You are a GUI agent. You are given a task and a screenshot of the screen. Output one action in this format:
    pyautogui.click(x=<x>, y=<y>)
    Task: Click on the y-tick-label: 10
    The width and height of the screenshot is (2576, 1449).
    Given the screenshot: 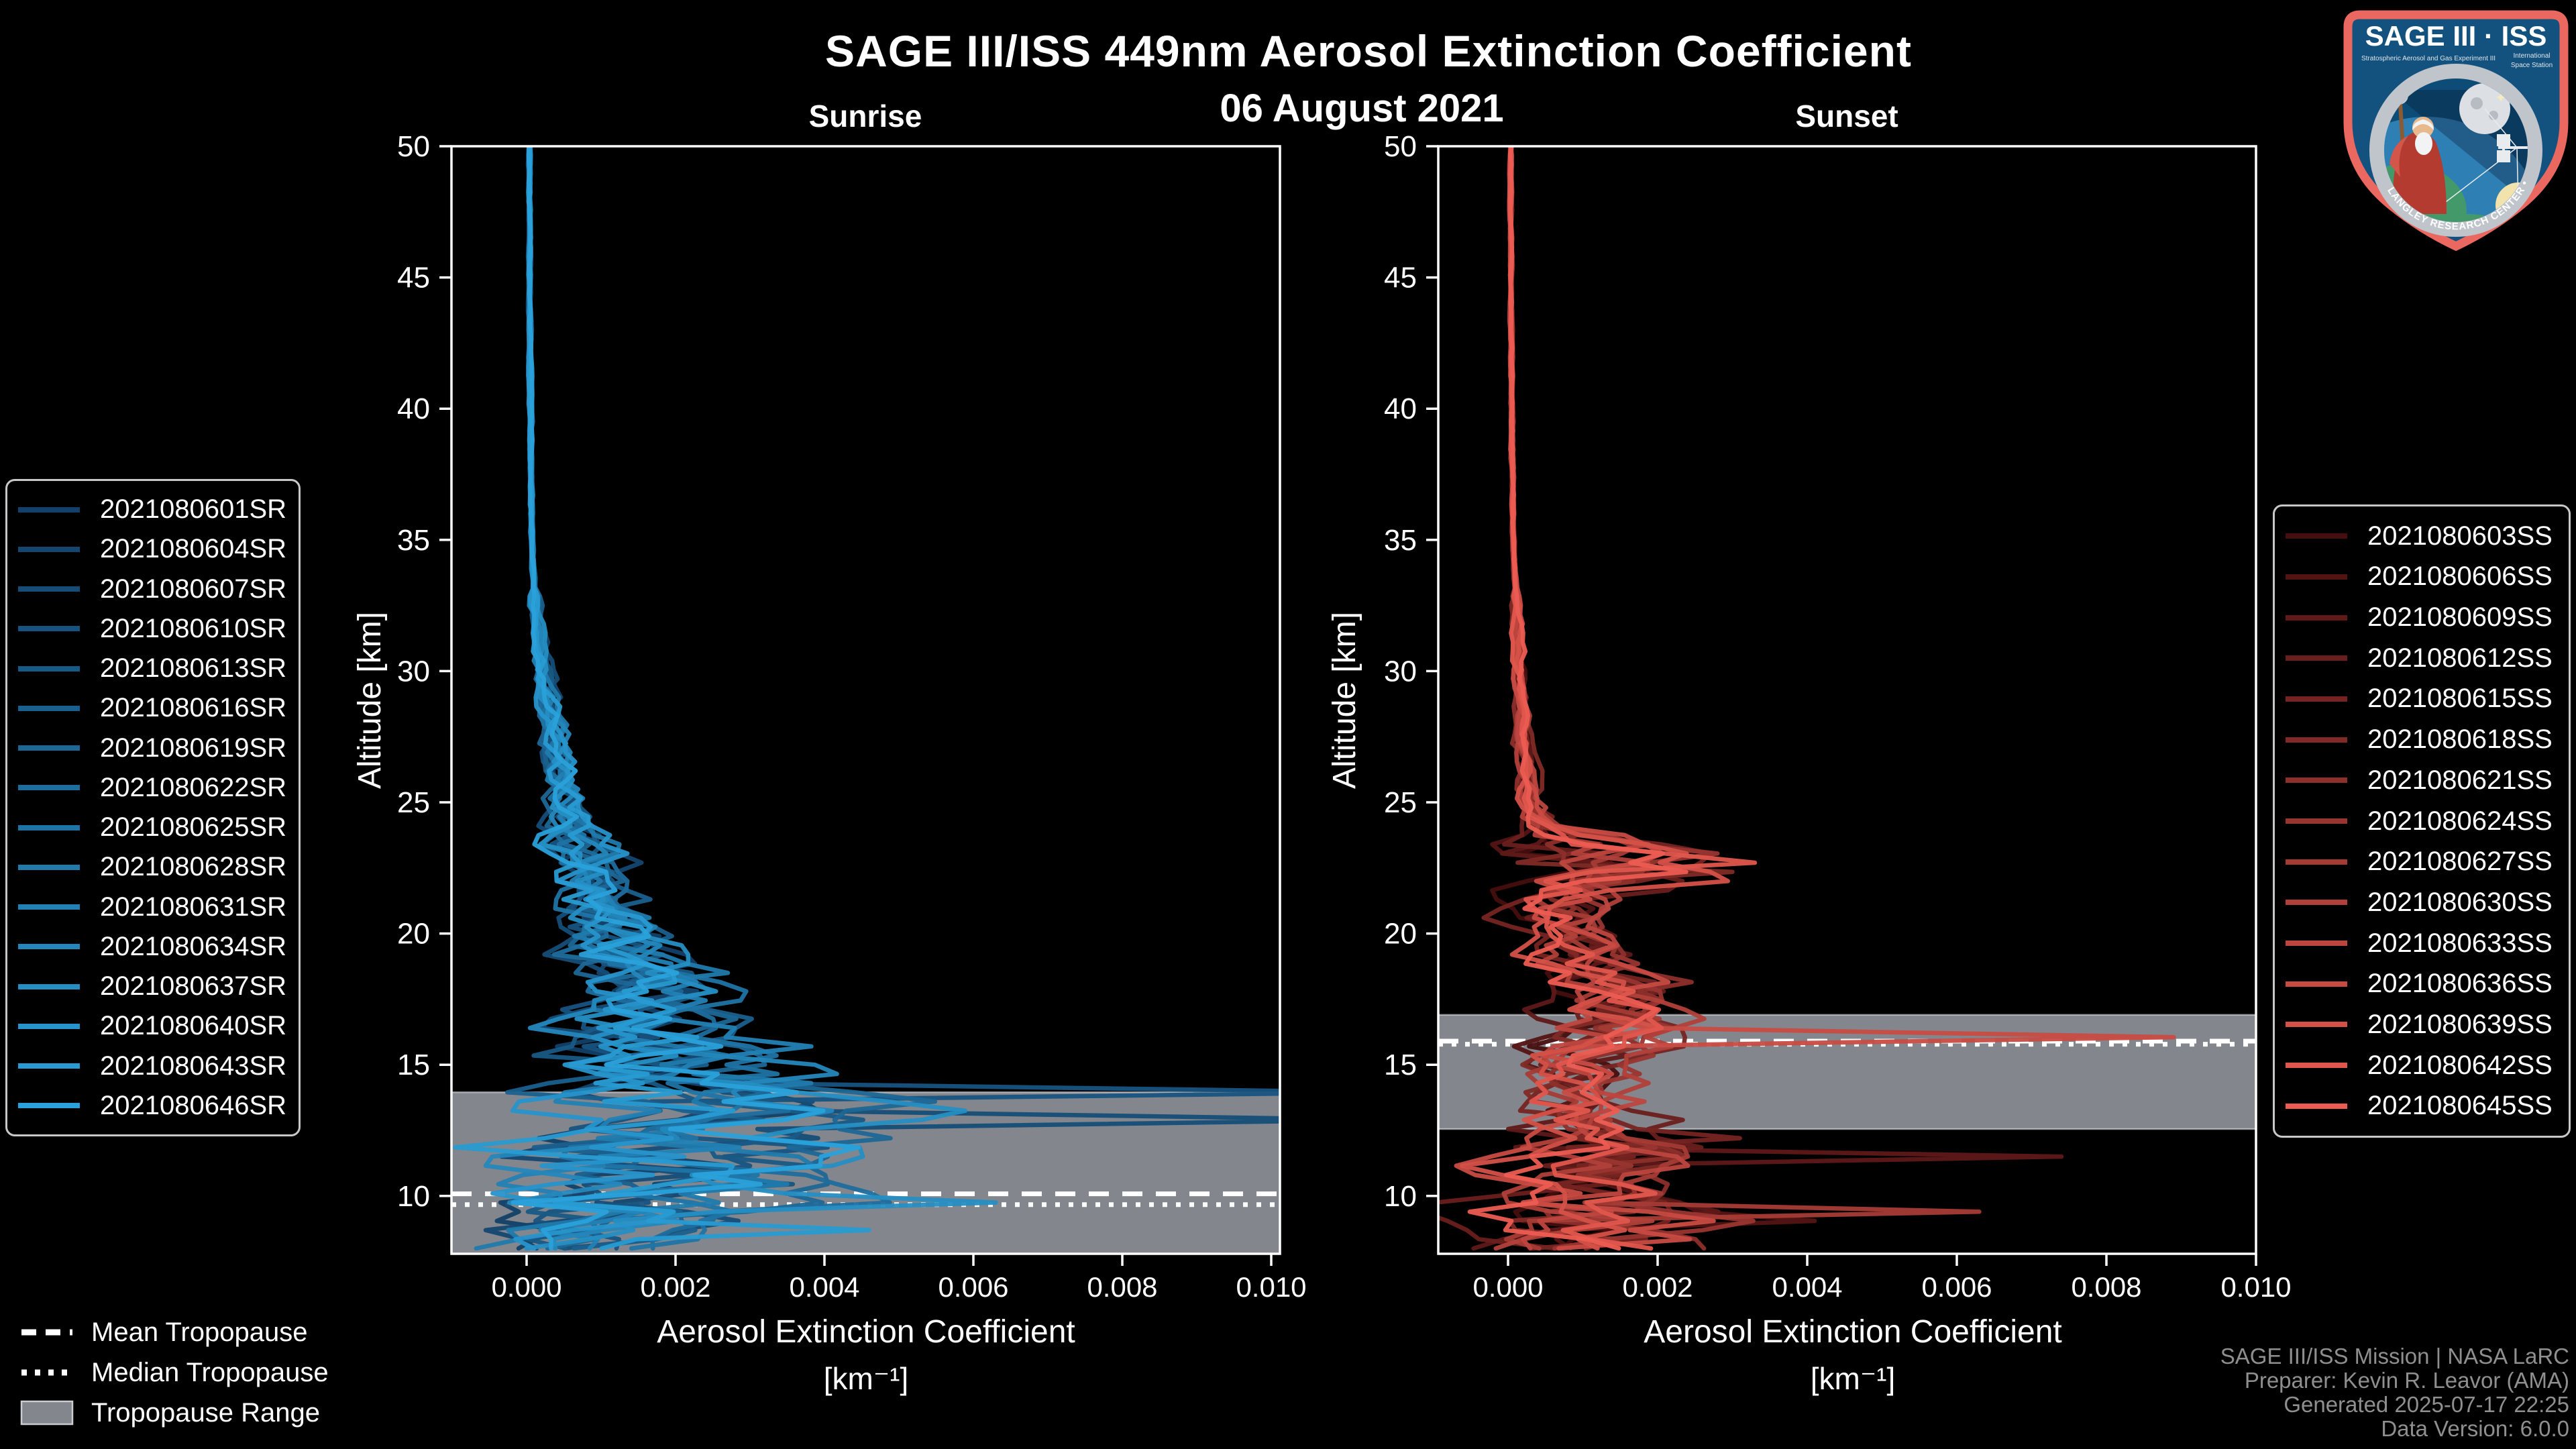 What is the action you would take?
    pyautogui.click(x=1400, y=1196)
    